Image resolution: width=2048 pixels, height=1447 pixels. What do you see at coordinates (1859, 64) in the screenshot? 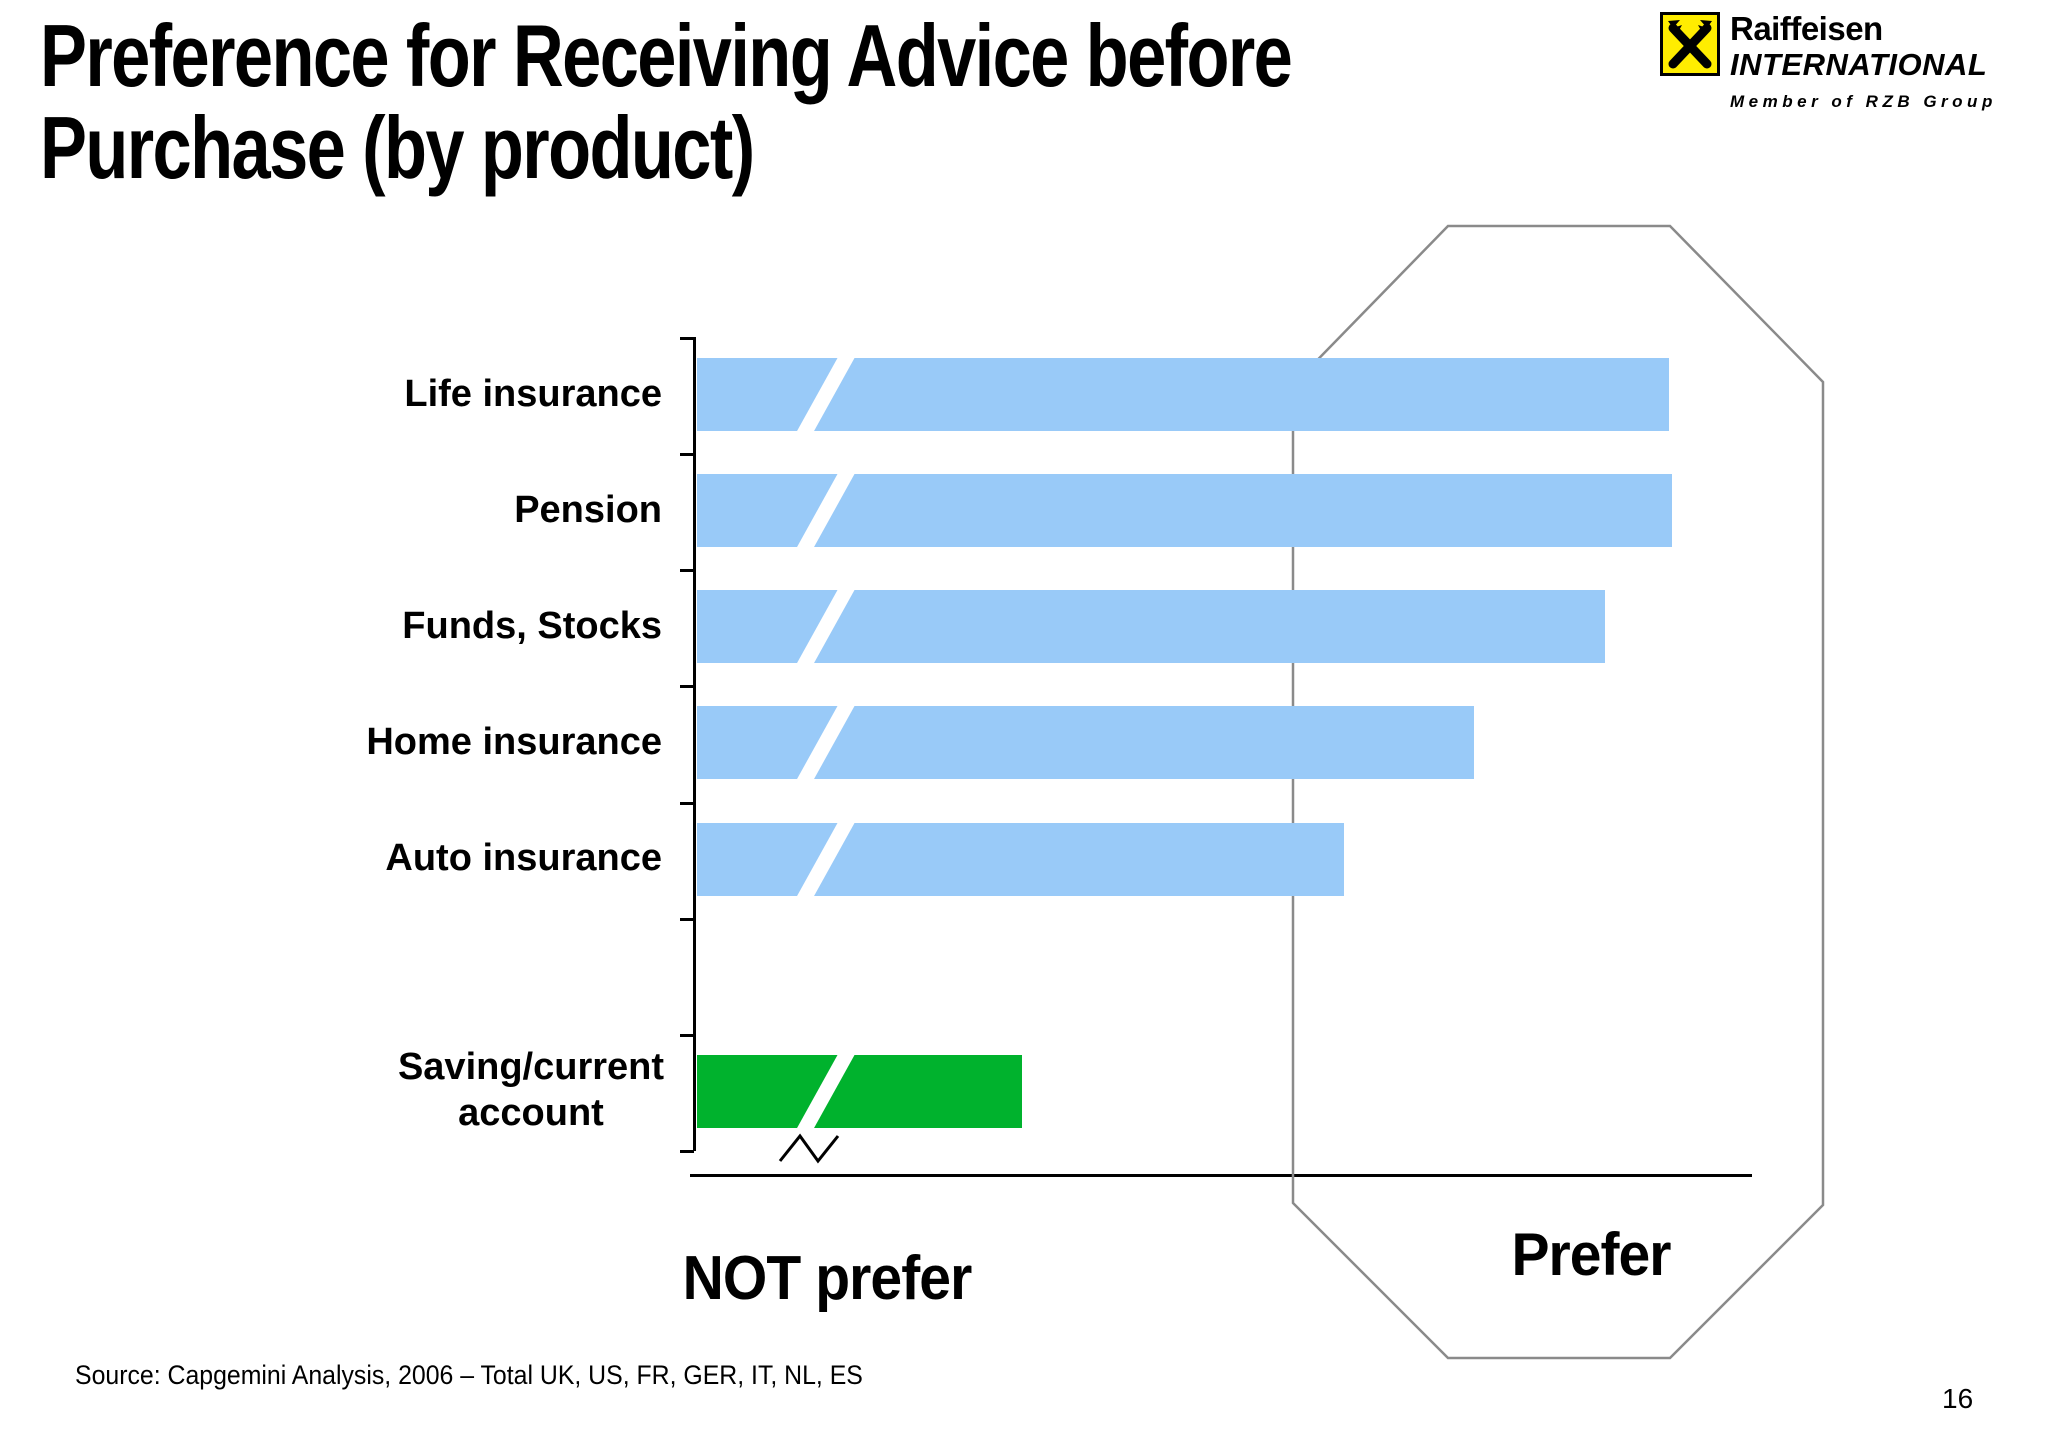
I see `logo-brand-2: INTERNATIONAL` at bounding box center [1859, 64].